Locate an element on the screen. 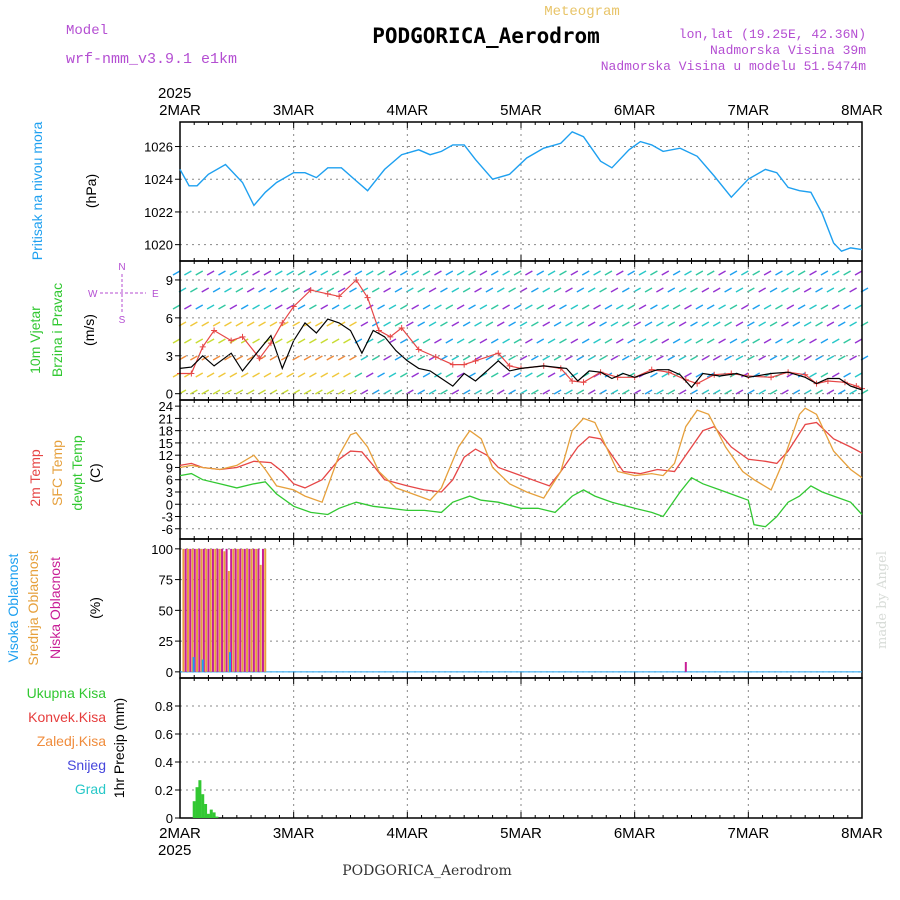 The height and width of the screenshot is (900, 900). cloud-ytick-label: 100 is located at coordinates (162, 549).